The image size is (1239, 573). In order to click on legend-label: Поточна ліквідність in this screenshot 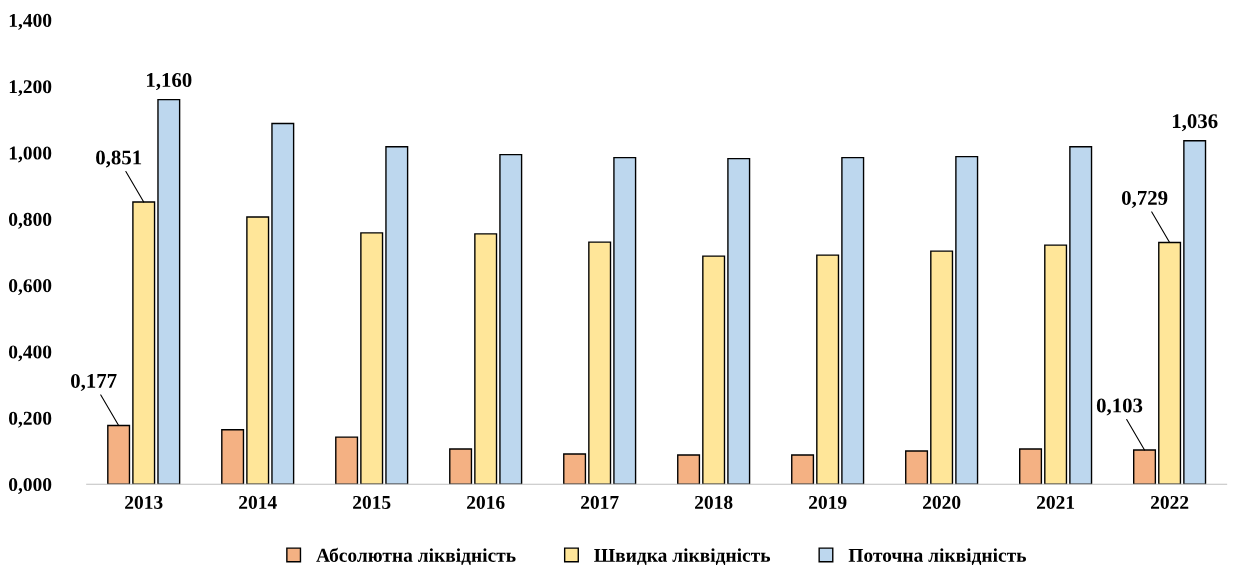, I will do `click(937, 557)`.